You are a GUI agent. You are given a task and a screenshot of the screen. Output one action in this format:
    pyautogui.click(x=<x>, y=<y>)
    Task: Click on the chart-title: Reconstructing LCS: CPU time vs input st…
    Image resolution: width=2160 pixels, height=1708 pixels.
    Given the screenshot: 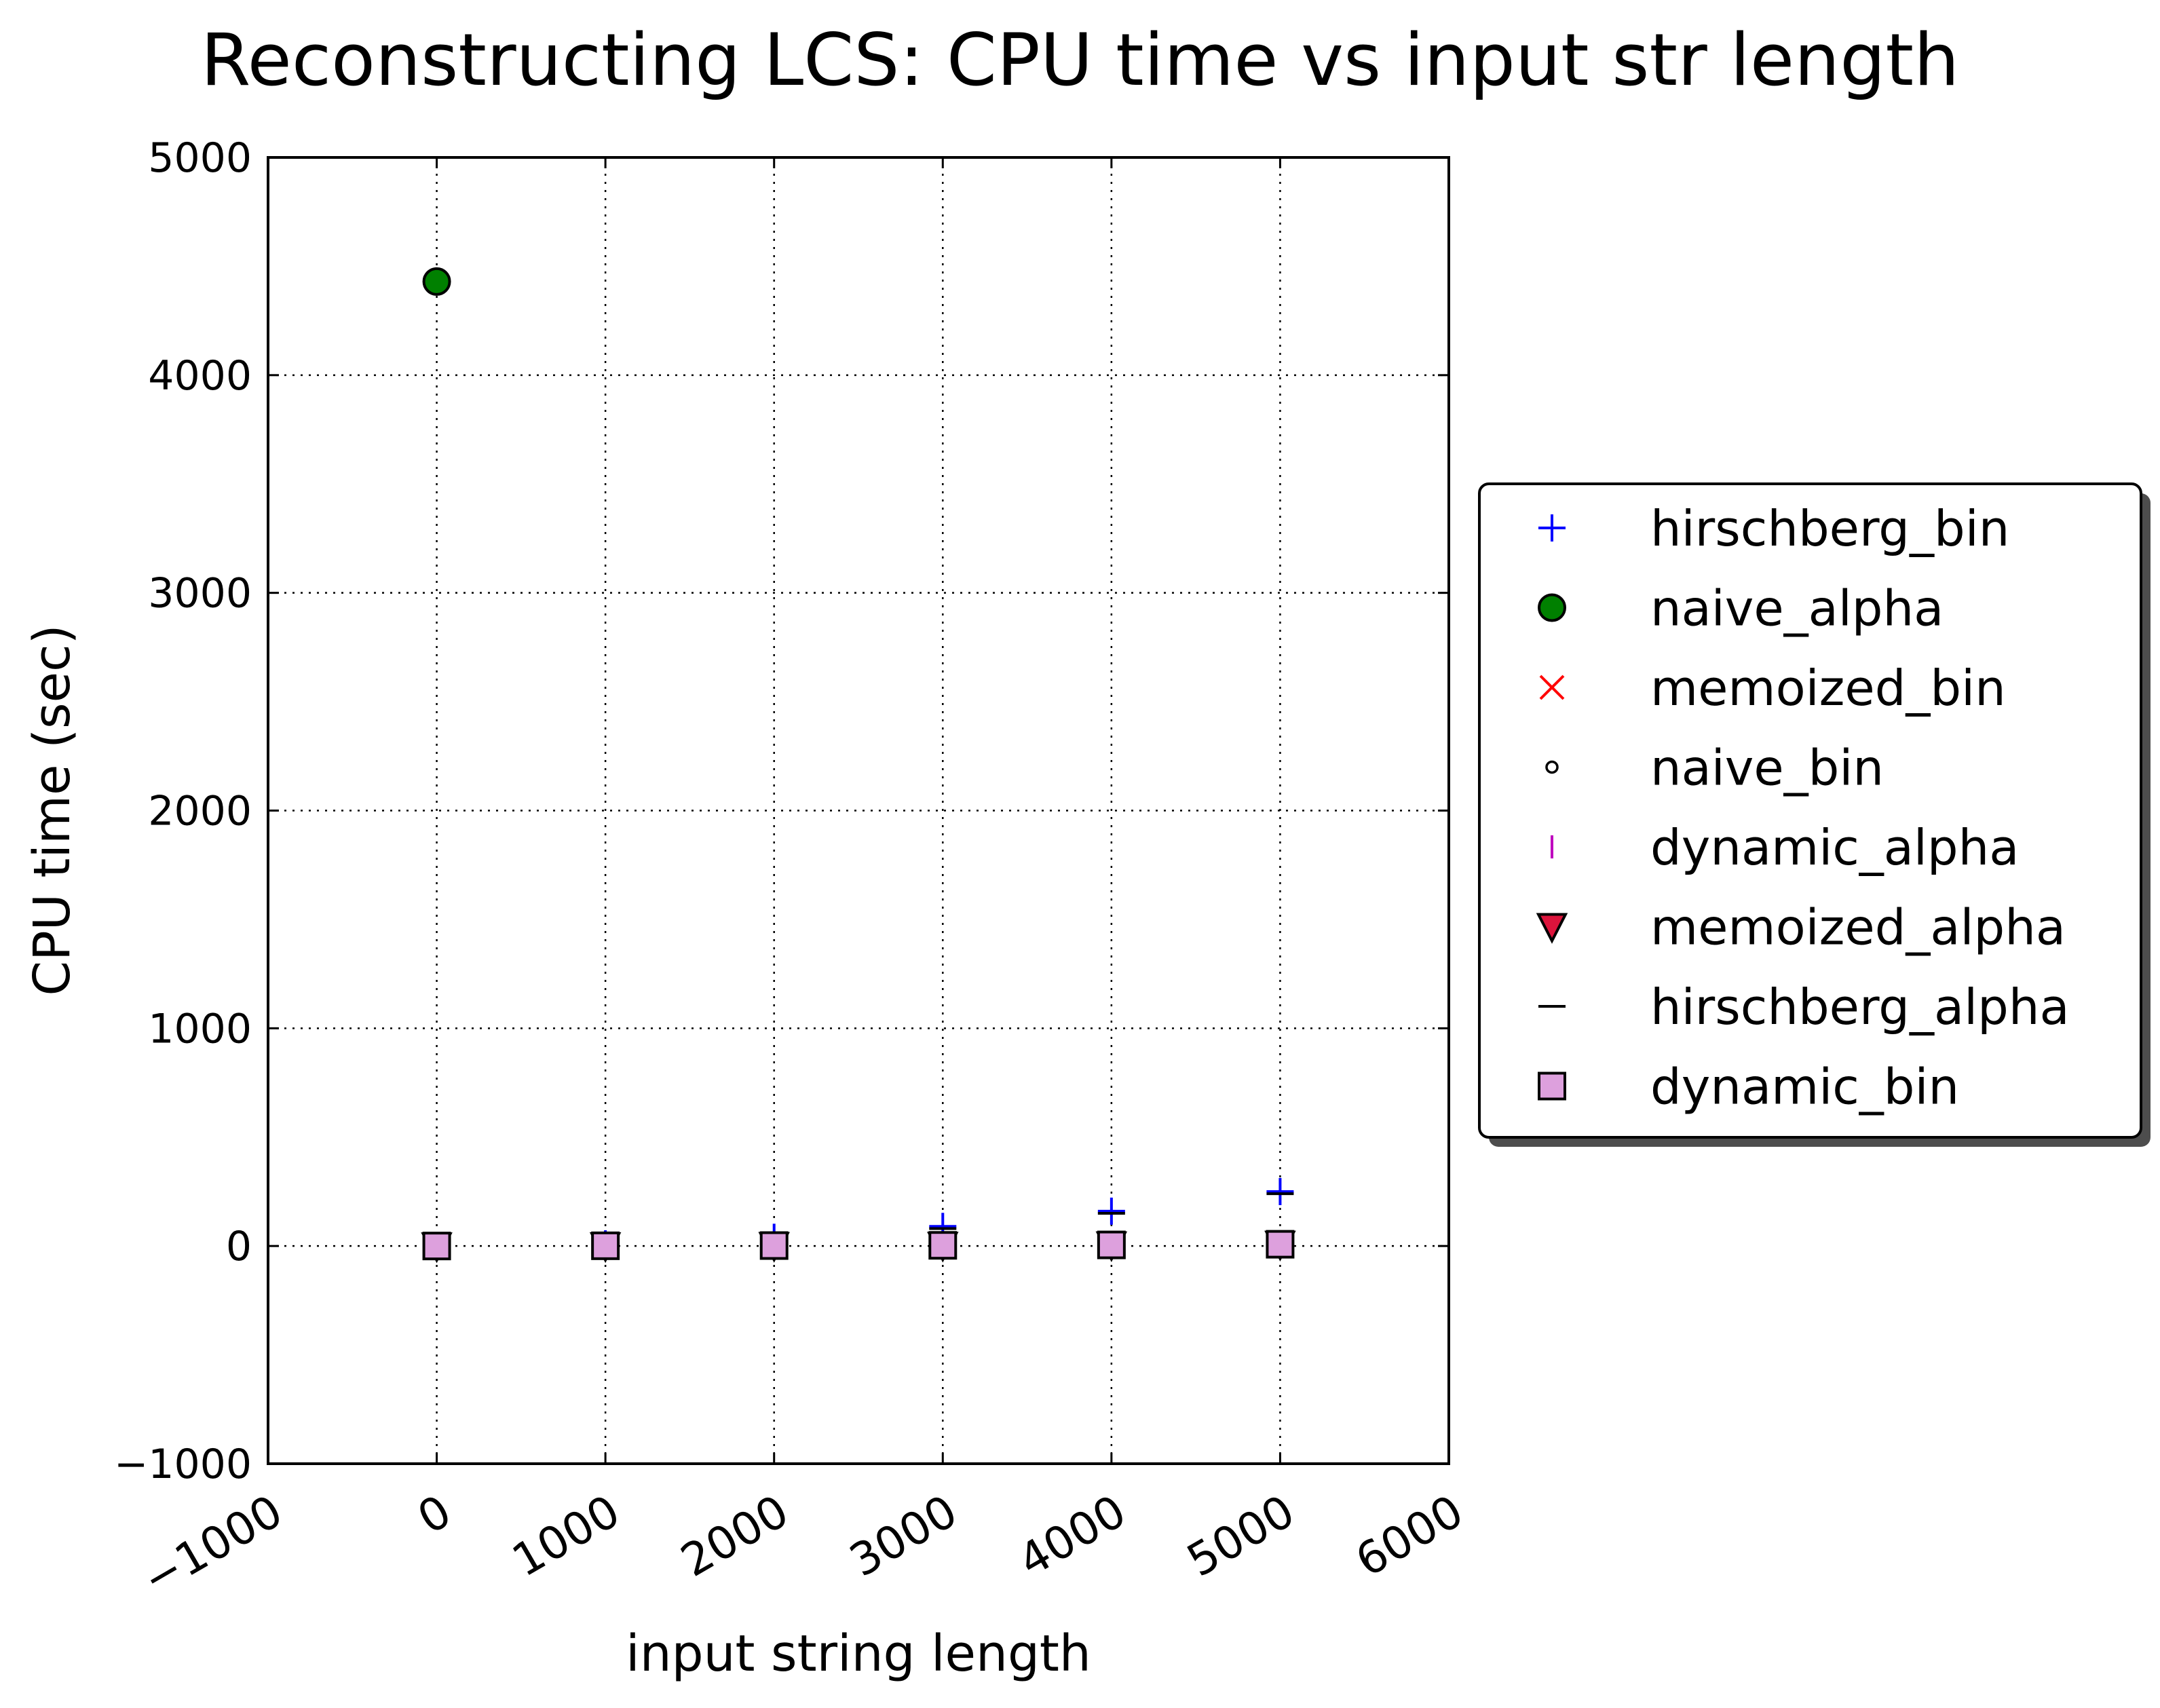 What is the action you would take?
    pyautogui.click(x=1080, y=60)
    